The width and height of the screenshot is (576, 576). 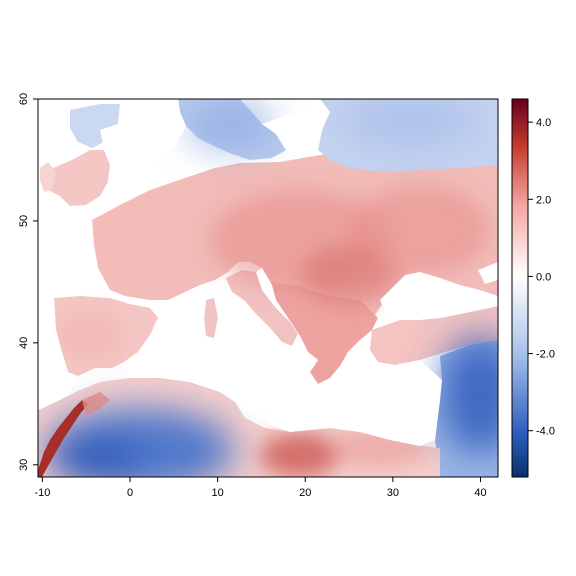 What do you see at coordinates (90, 335) in the screenshot?
I see `iberia-anomaly` at bounding box center [90, 335].